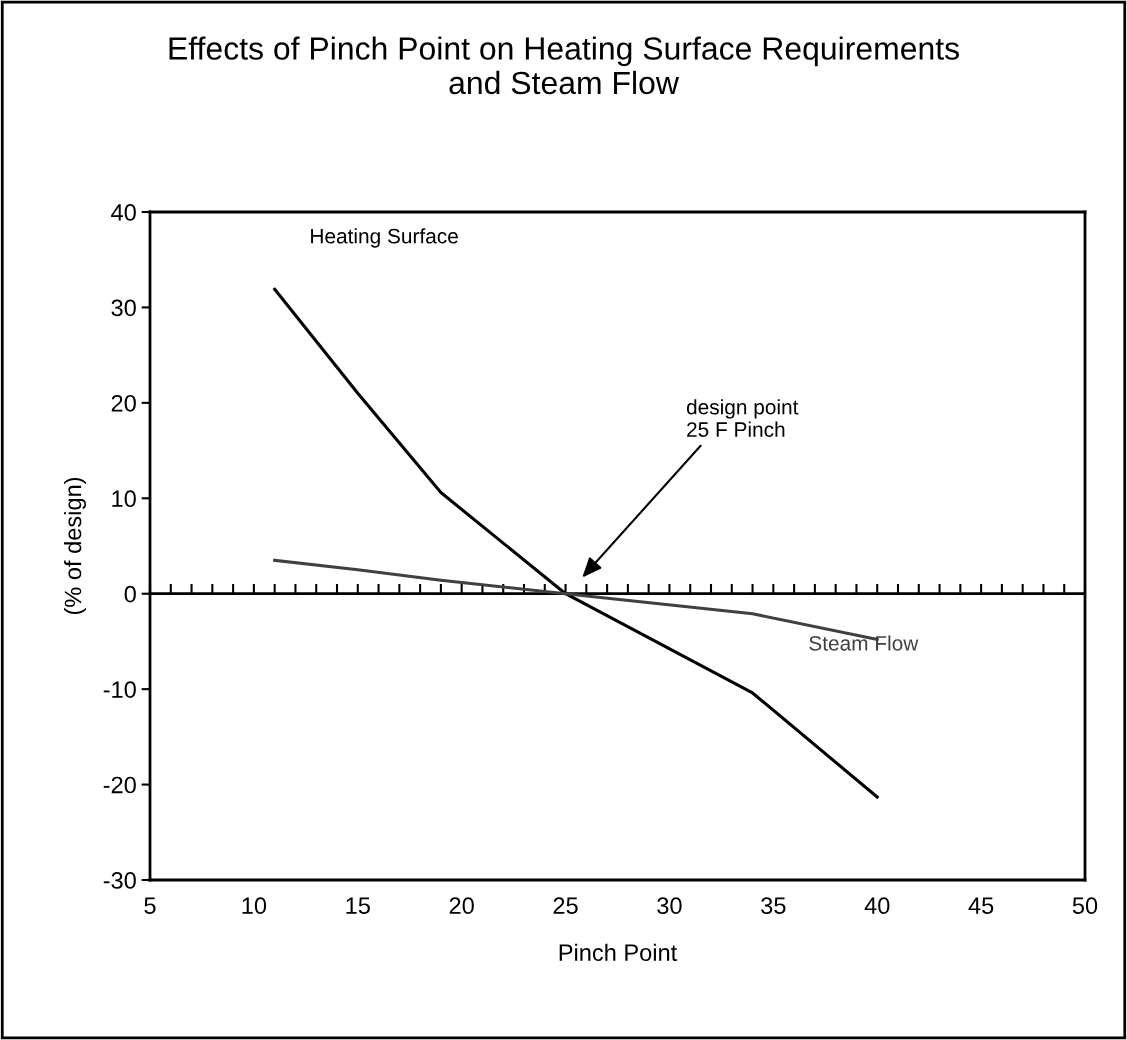  I want to click on y-tick-label: -10, so click(119, 689).